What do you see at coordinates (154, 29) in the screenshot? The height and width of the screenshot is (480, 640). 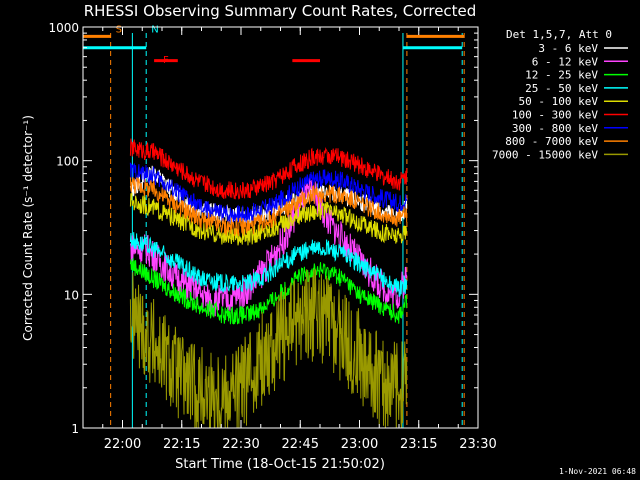 I see `annotation-label: N` at bounding box center [154, 29].